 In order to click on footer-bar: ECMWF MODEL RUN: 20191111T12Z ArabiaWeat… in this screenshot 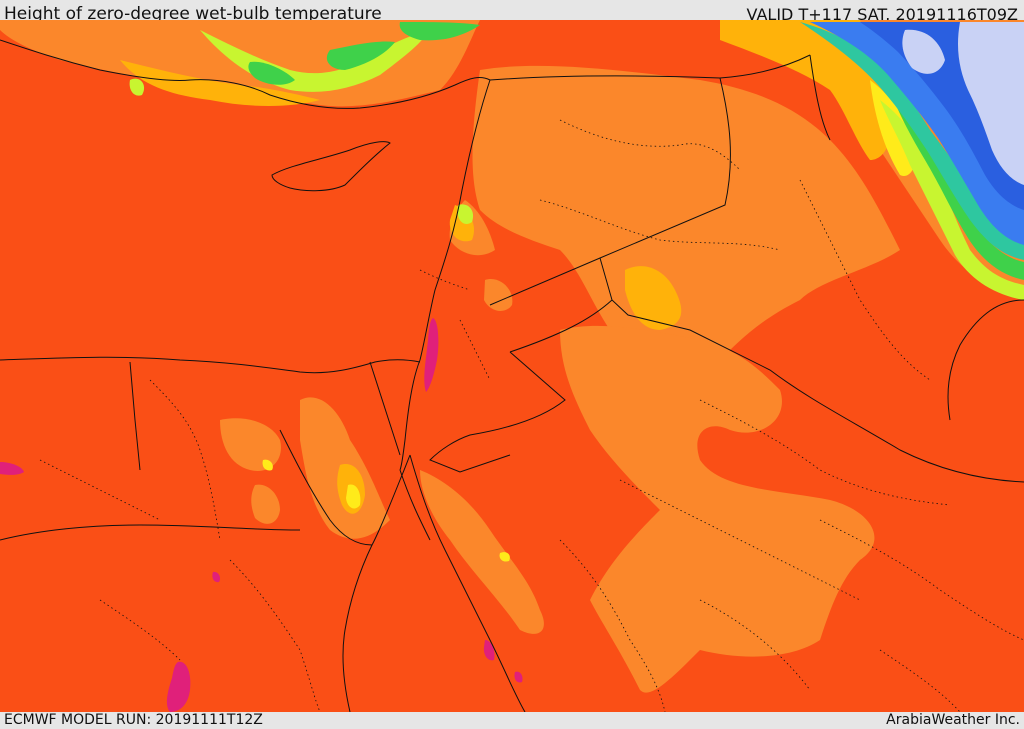, I will do `click(512, 720)`.